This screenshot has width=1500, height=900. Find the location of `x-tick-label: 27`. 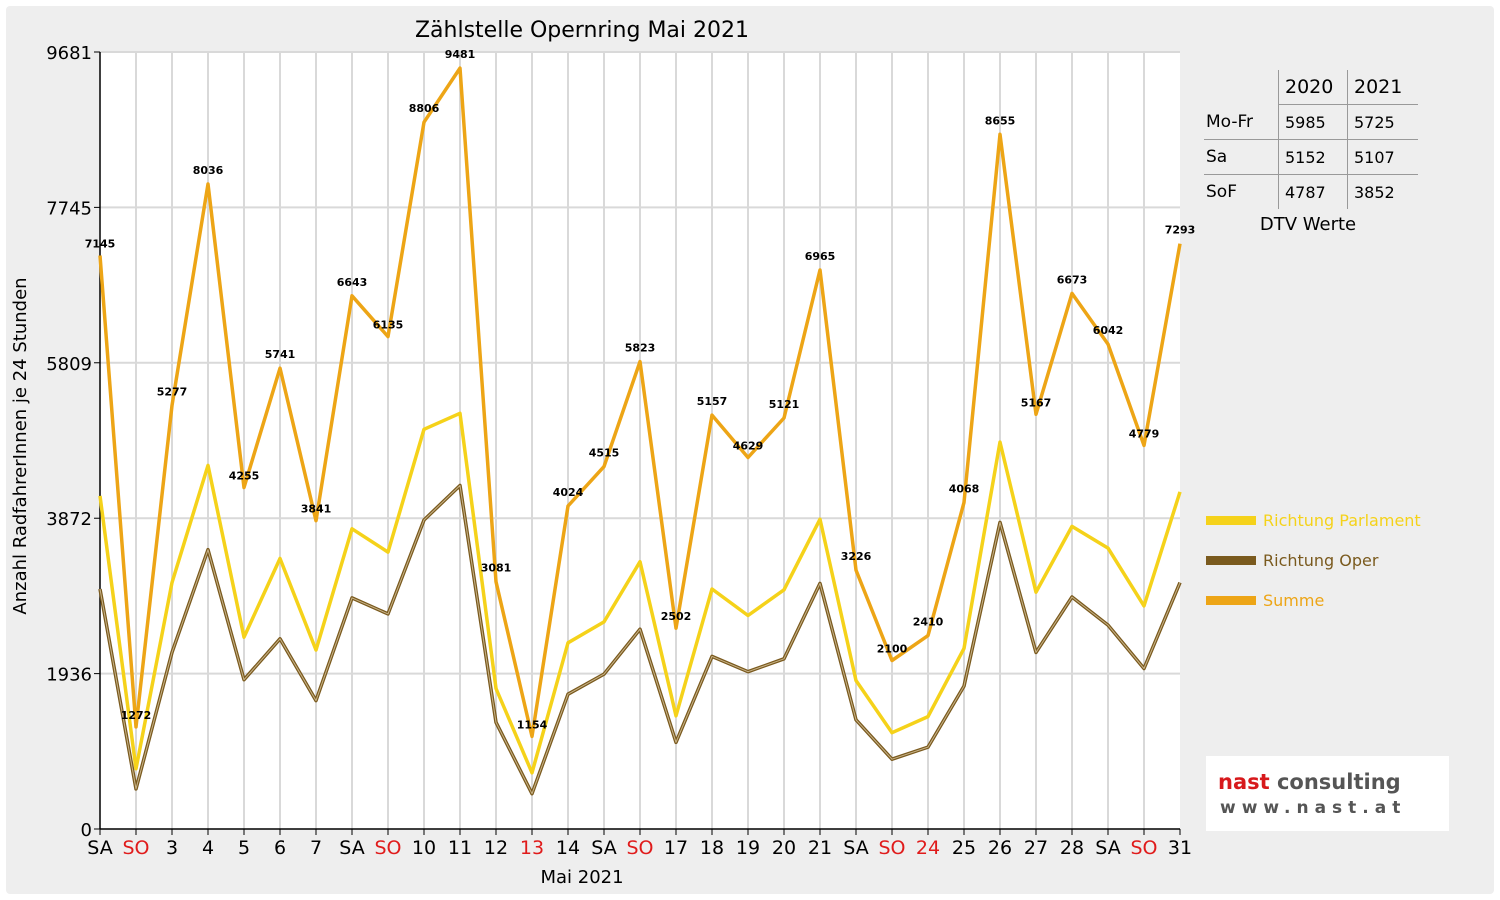

x-tick-label: 27 is located at coordinates (1036, 848).